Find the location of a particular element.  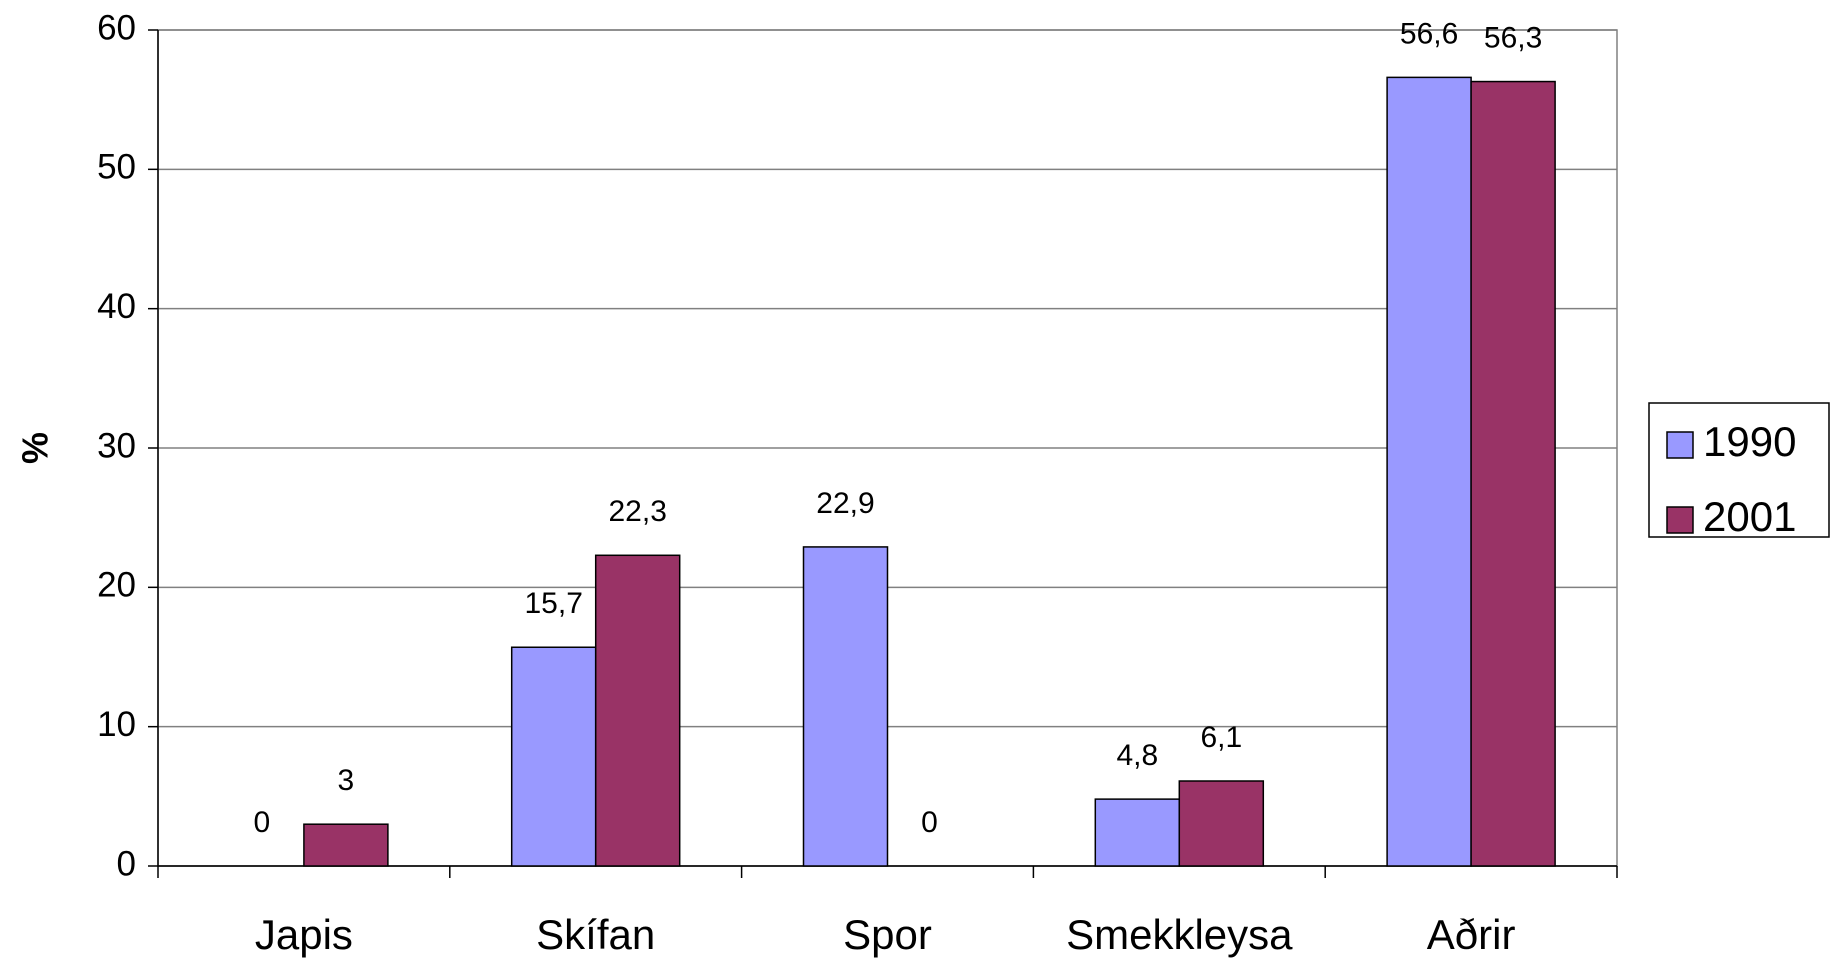

y-tick-label: 60 is located at coordinates (116, 27).